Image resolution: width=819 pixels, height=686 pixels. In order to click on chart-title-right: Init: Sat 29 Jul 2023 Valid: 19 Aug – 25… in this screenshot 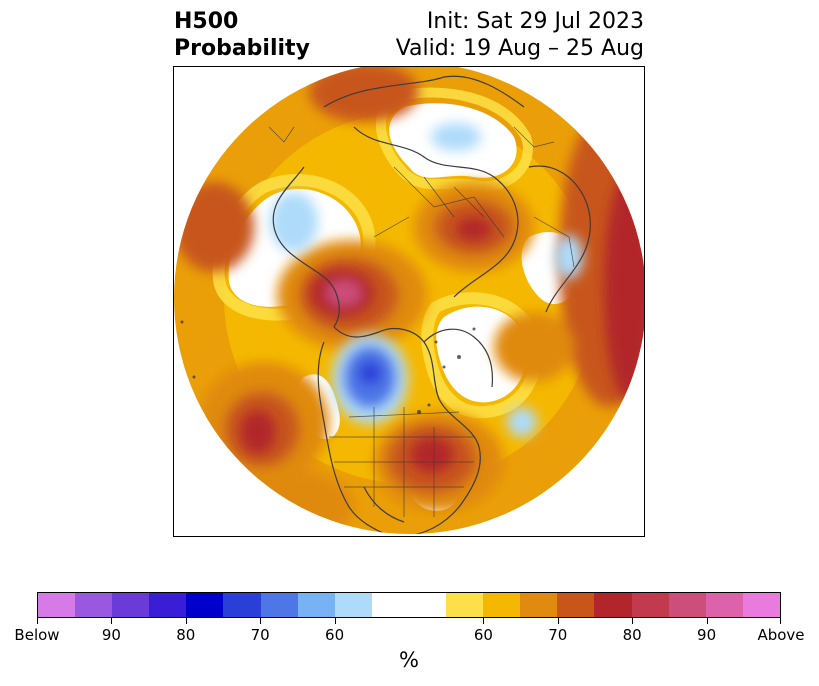, I will do `click(520, 35)`.